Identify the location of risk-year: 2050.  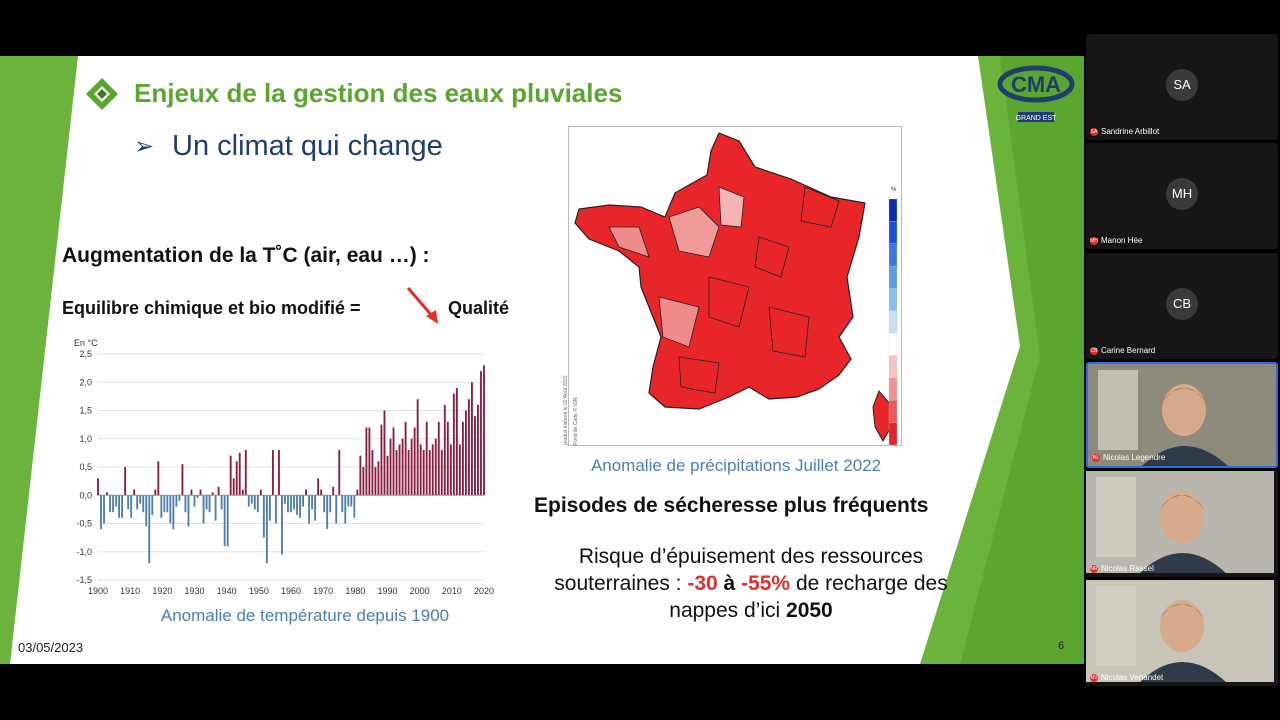
(809, 610).